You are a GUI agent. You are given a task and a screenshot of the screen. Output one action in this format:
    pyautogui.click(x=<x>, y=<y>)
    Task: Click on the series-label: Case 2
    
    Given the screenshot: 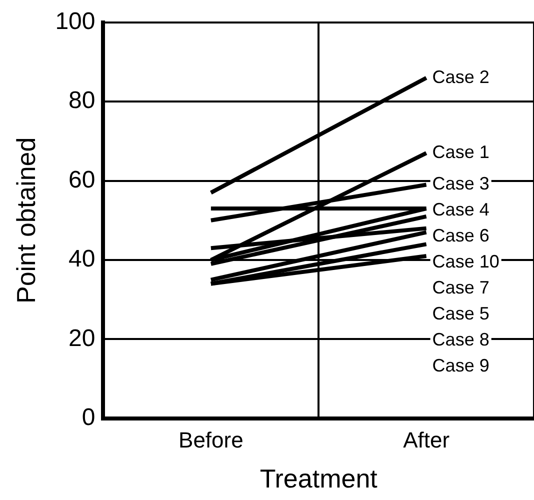 What is the action you would take?
    pyautogui.click(x=461, y=76)
    